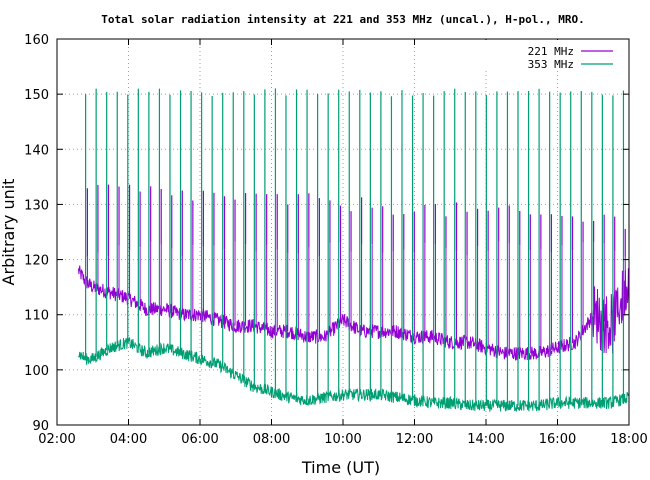 The width and height of the screenshot is (650, 480). I want to click on y-tick-label: 110, so click(36, 316).